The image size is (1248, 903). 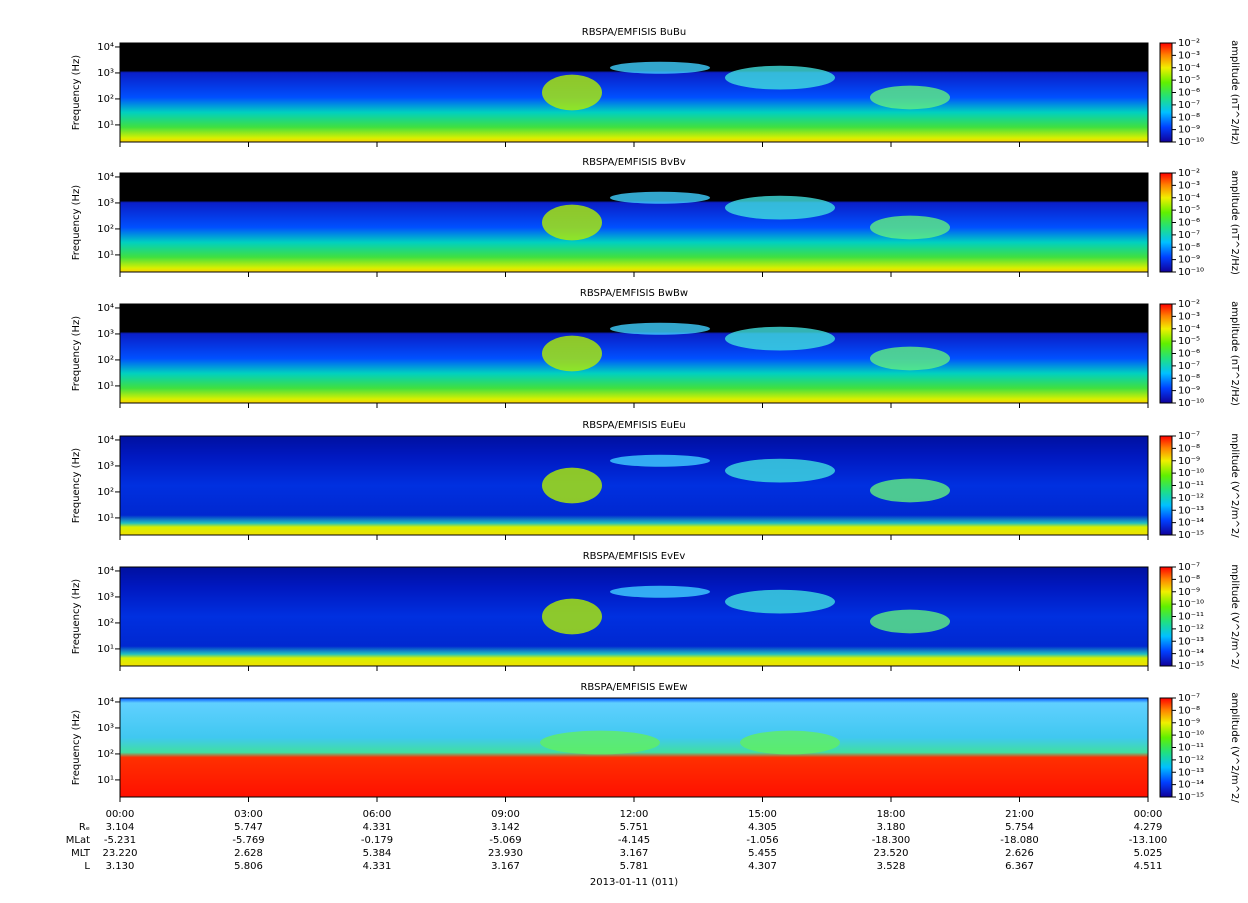 What do you see at coordinates (1234, 747) in the screenshot?
I see `colorbar-label: amplitude (V^2/m^2/` at bounding box center [1234, 747].